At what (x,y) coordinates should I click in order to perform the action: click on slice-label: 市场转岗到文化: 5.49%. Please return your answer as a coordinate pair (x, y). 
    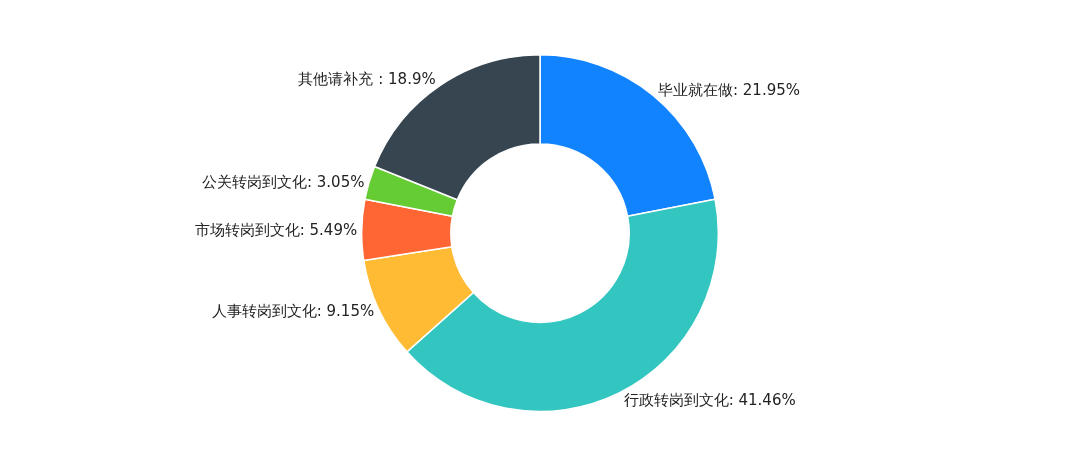
    Looking at the image, I should click on (276, 229).